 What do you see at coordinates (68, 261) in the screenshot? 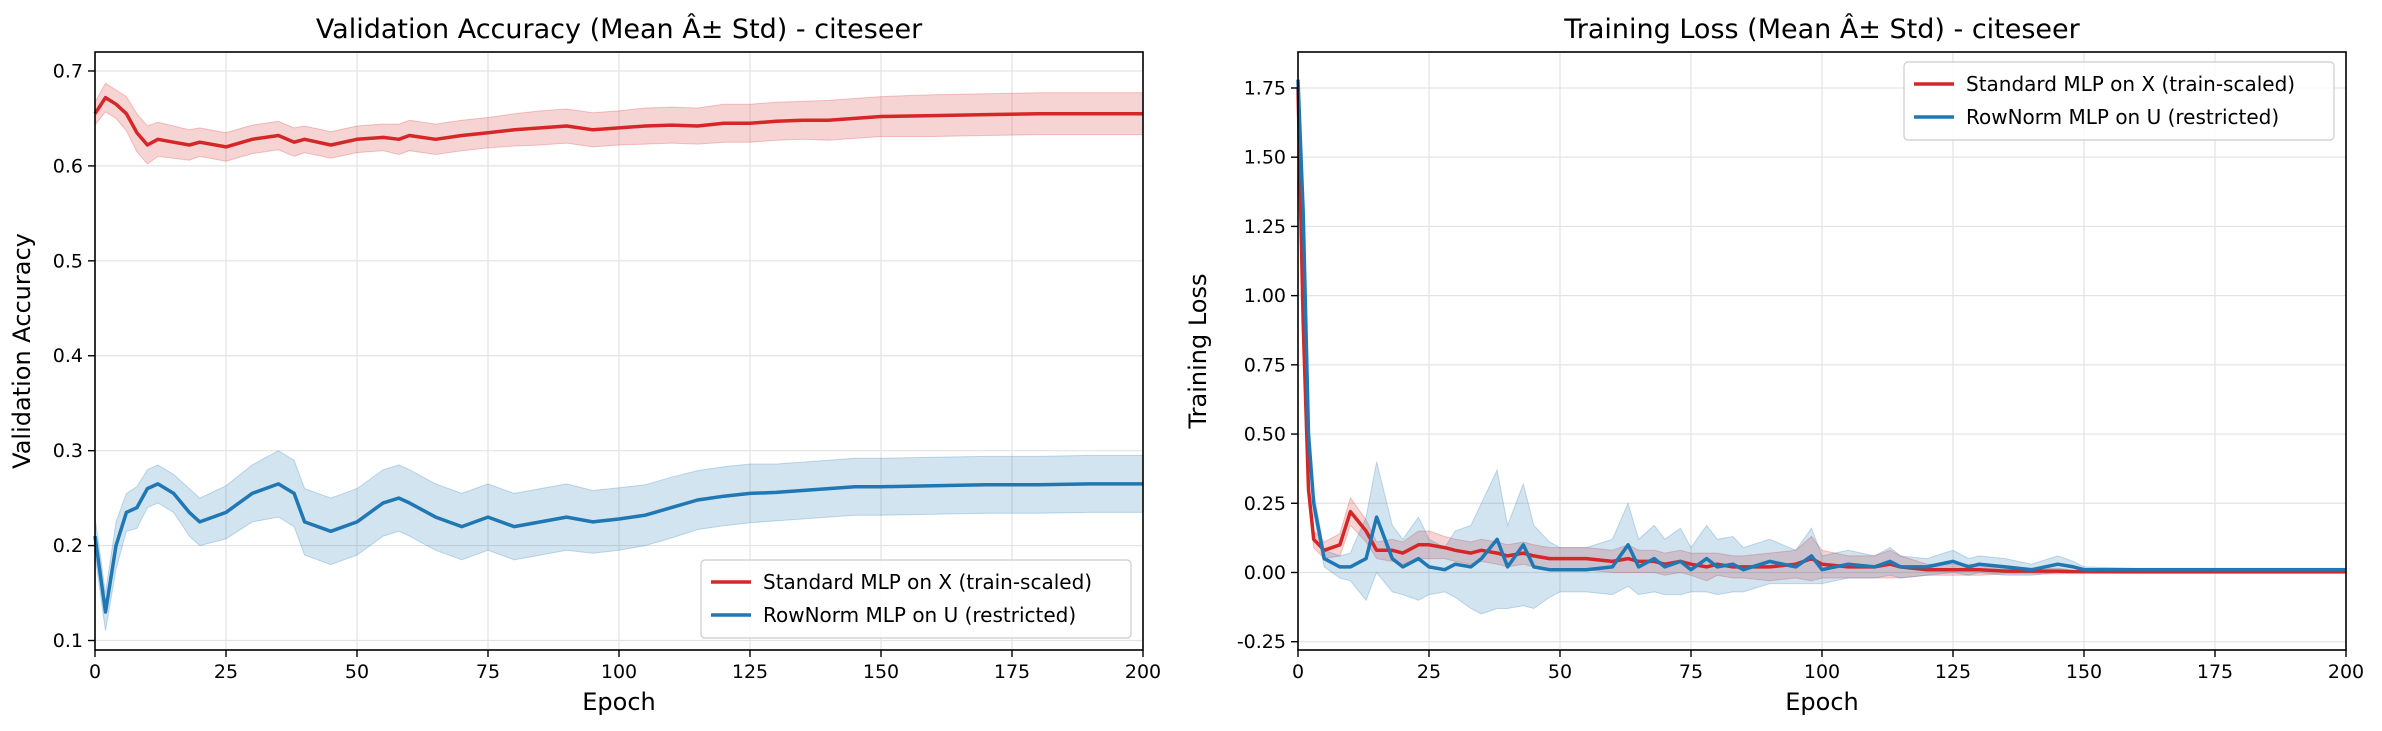
I see `y-tick-label: 0.5` at bounding box center [68, 261].